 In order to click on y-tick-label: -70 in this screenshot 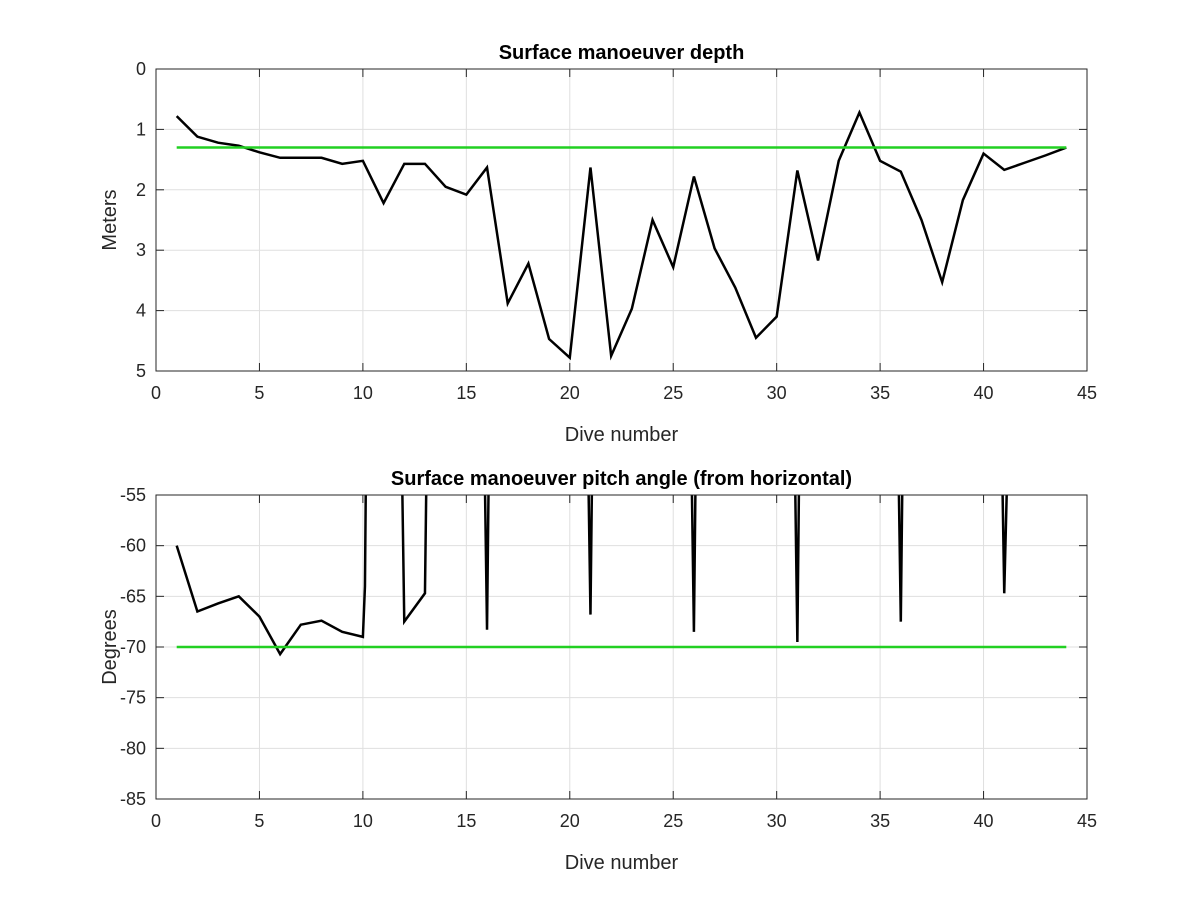, I will do `click(133, 647)`.